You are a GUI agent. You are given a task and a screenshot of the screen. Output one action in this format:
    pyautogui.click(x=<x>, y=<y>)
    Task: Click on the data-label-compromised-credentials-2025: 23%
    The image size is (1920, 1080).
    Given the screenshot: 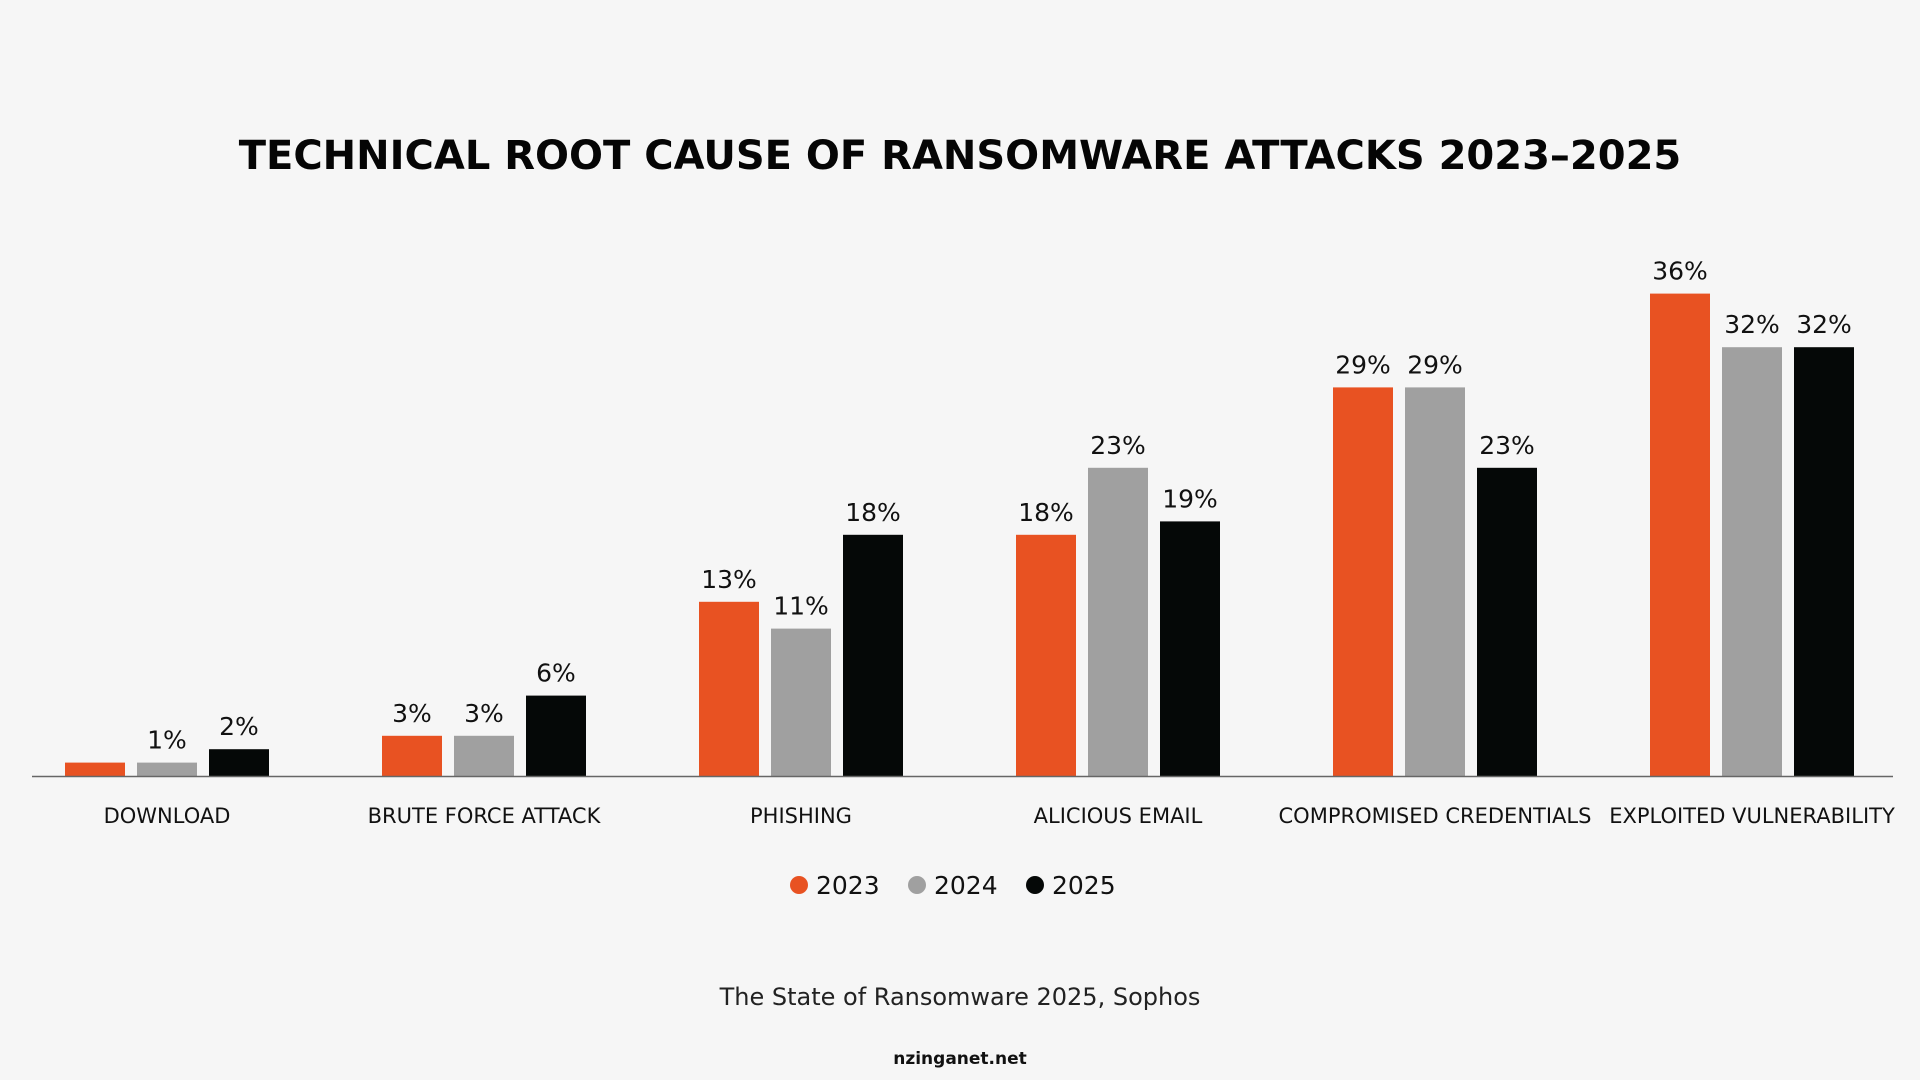 What is the action you would take?
    pyautogui.click(x=1507, y=445)
    